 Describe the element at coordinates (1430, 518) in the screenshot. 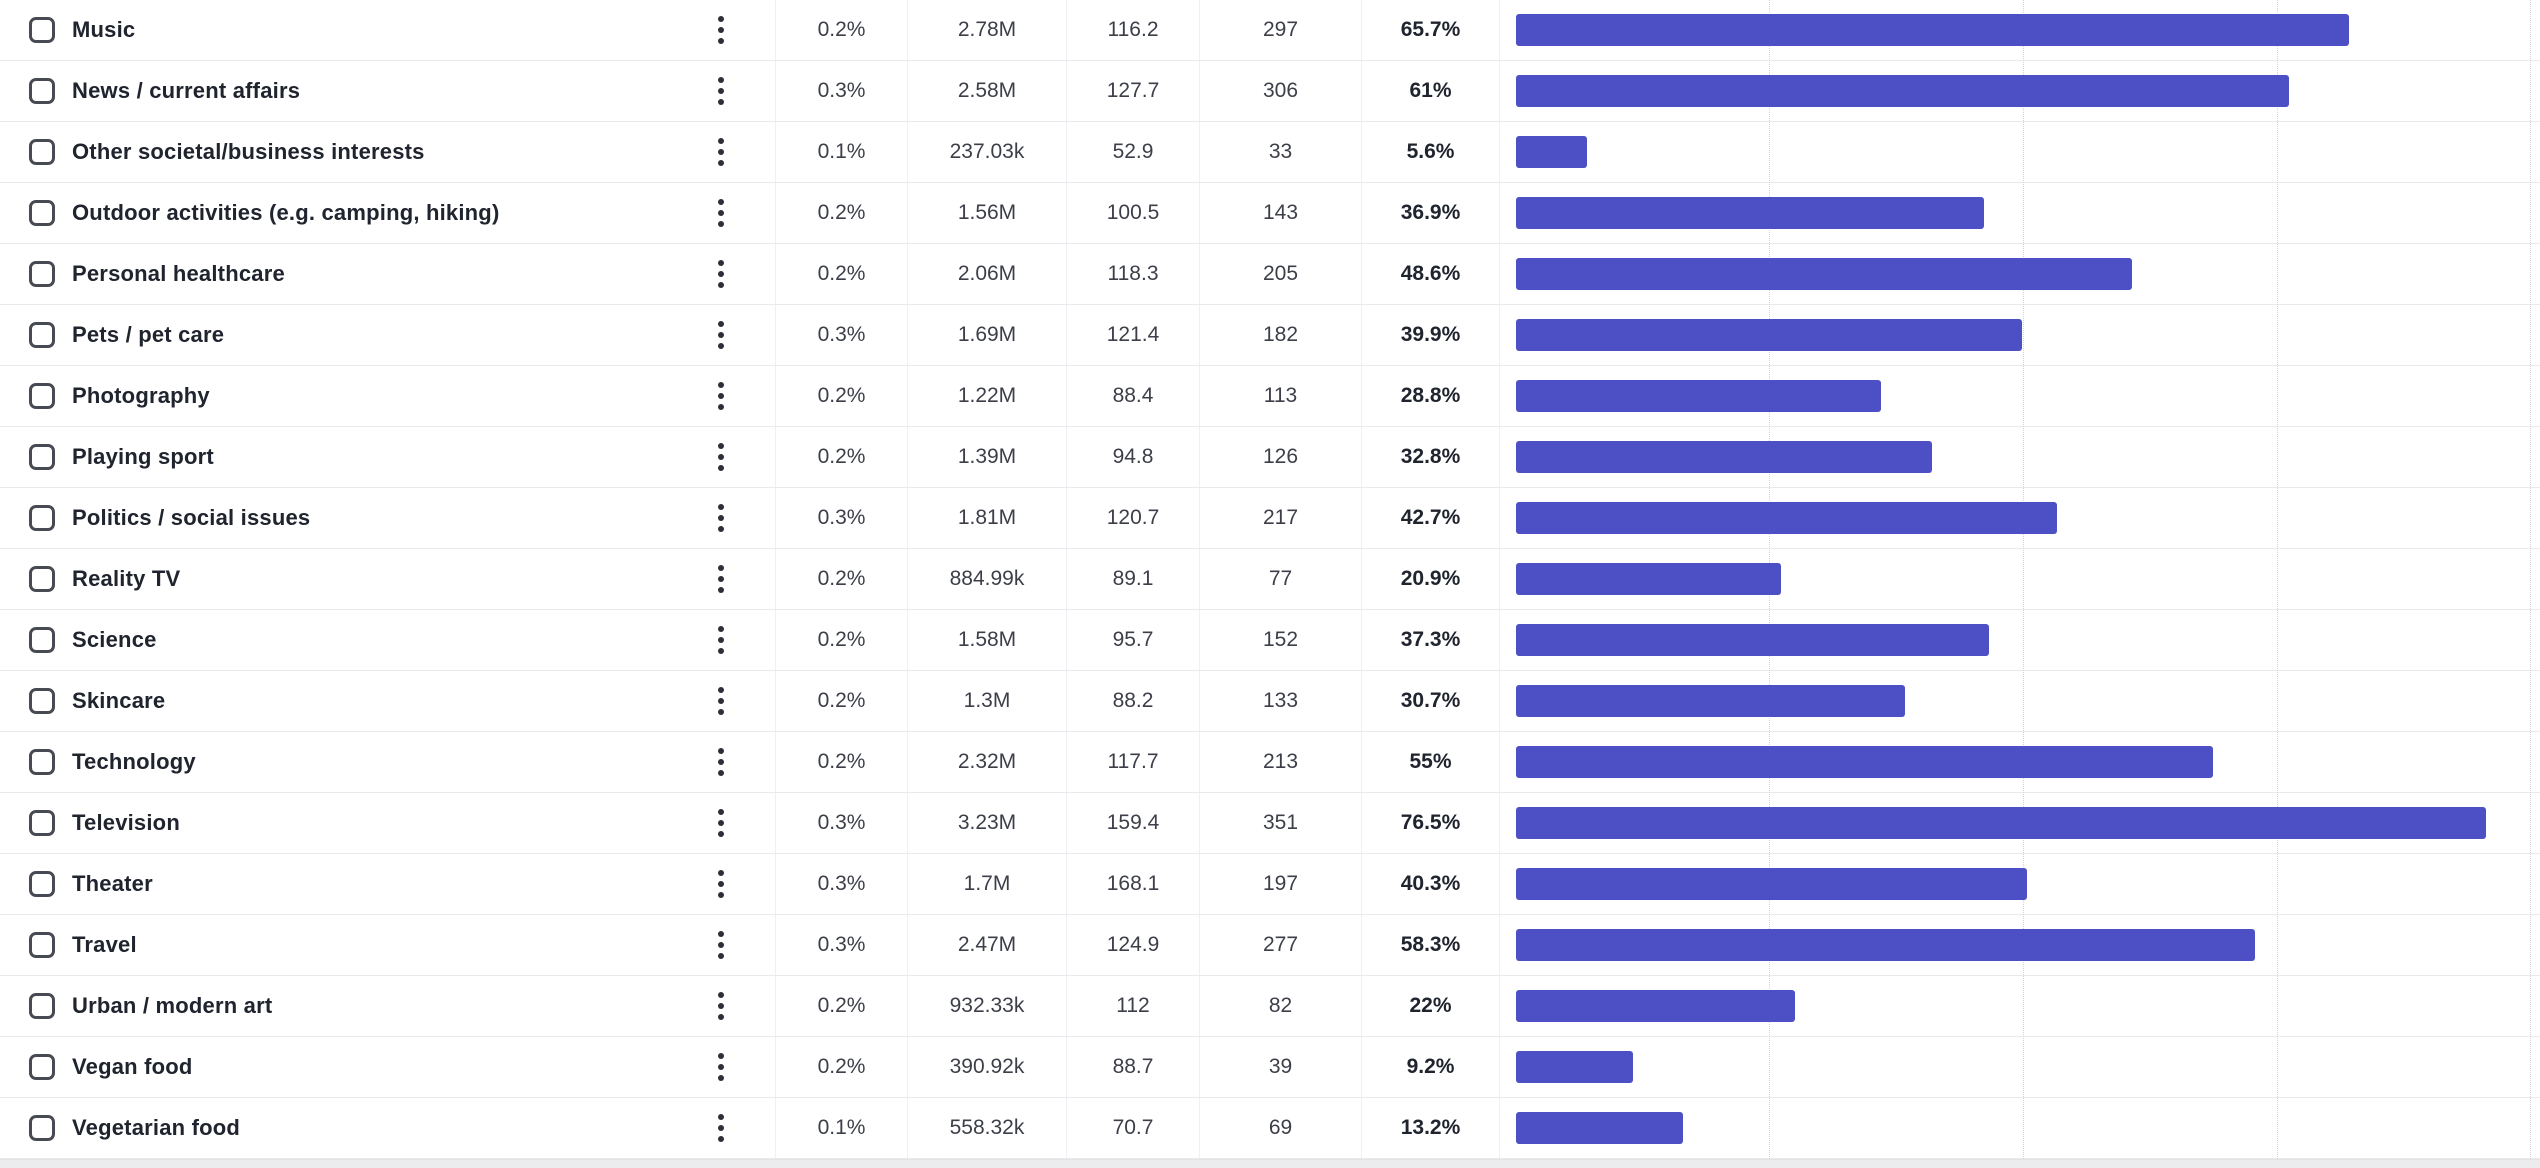

I see `cell-reach-percent: 42.7%` at that location.